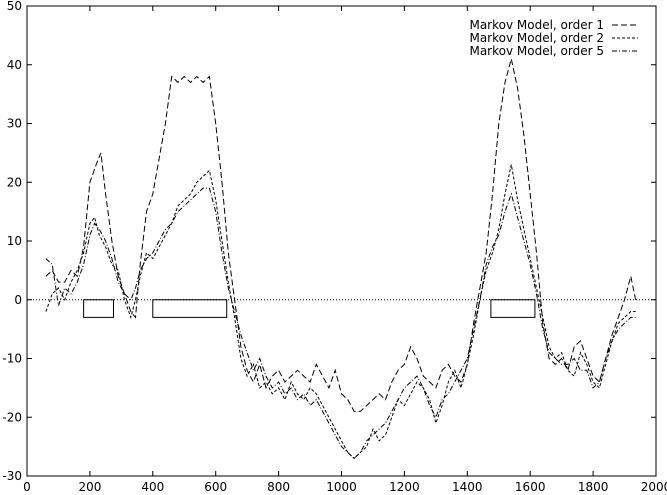  What do you see at coordinates (278, 487) in the screenshot?
I see `x-tick-label: 800` at bounding box center [278, 487].